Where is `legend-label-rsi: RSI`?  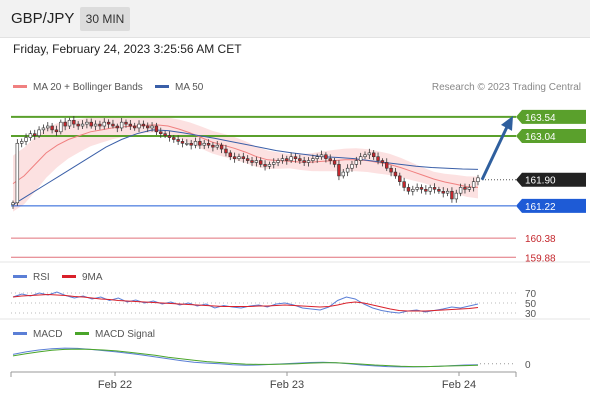
legend-label-rsi: RSI is located at coordinates (41, 277).